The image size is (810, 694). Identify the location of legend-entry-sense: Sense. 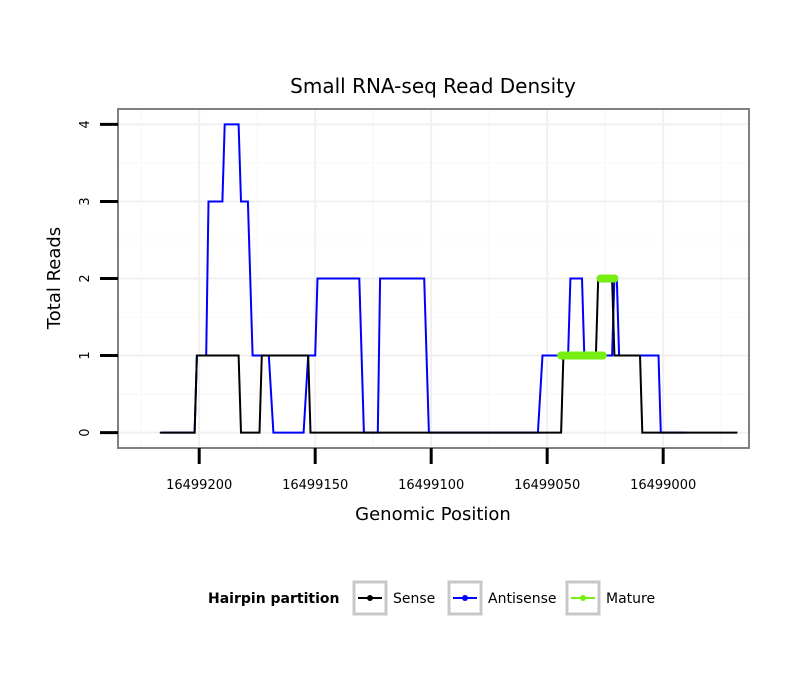
(393, 598).